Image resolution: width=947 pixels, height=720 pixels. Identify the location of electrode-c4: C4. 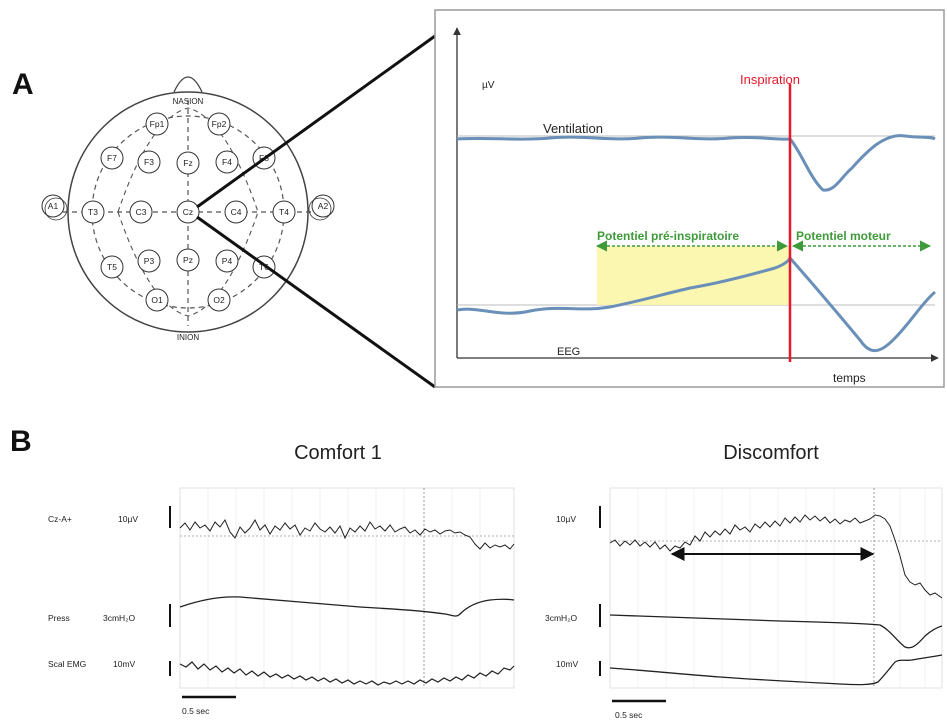
(236, 212).